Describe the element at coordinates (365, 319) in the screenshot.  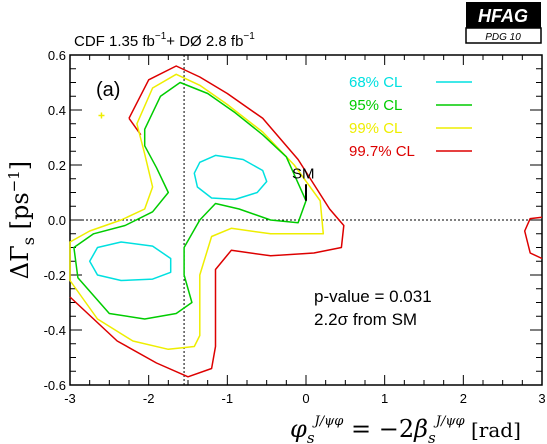
I see `sigma-annotation: 2.2σ from SM` at that location.